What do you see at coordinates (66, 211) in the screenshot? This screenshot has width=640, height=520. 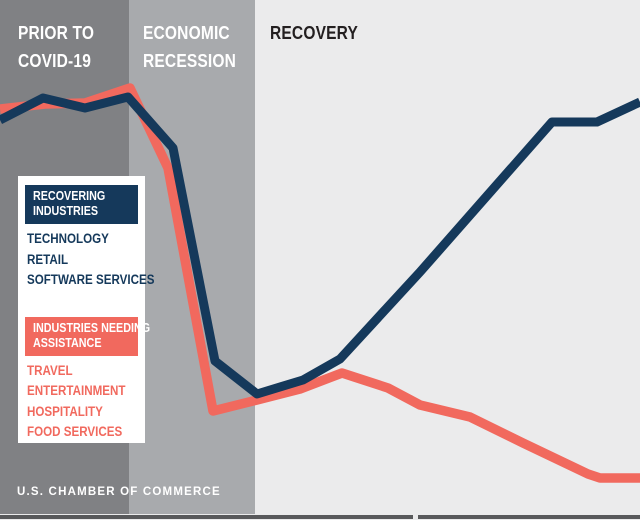 I see `legend-header-line: INDUSTRIES` at bounding box center [66, 211].